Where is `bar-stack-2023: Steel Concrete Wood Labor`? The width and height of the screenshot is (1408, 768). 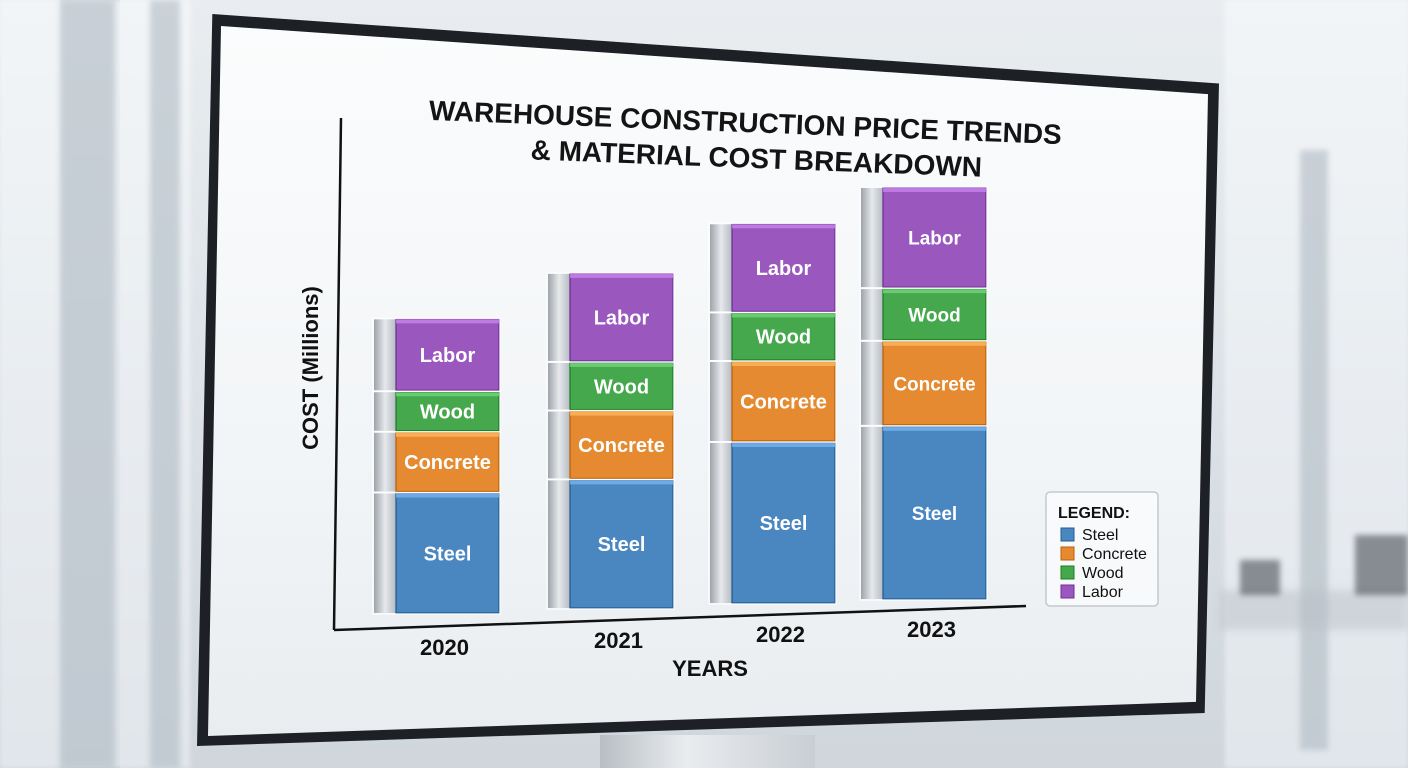
bar-stack-2023: Steel Concrete Wood Labor is located at coordinates (923, 393).